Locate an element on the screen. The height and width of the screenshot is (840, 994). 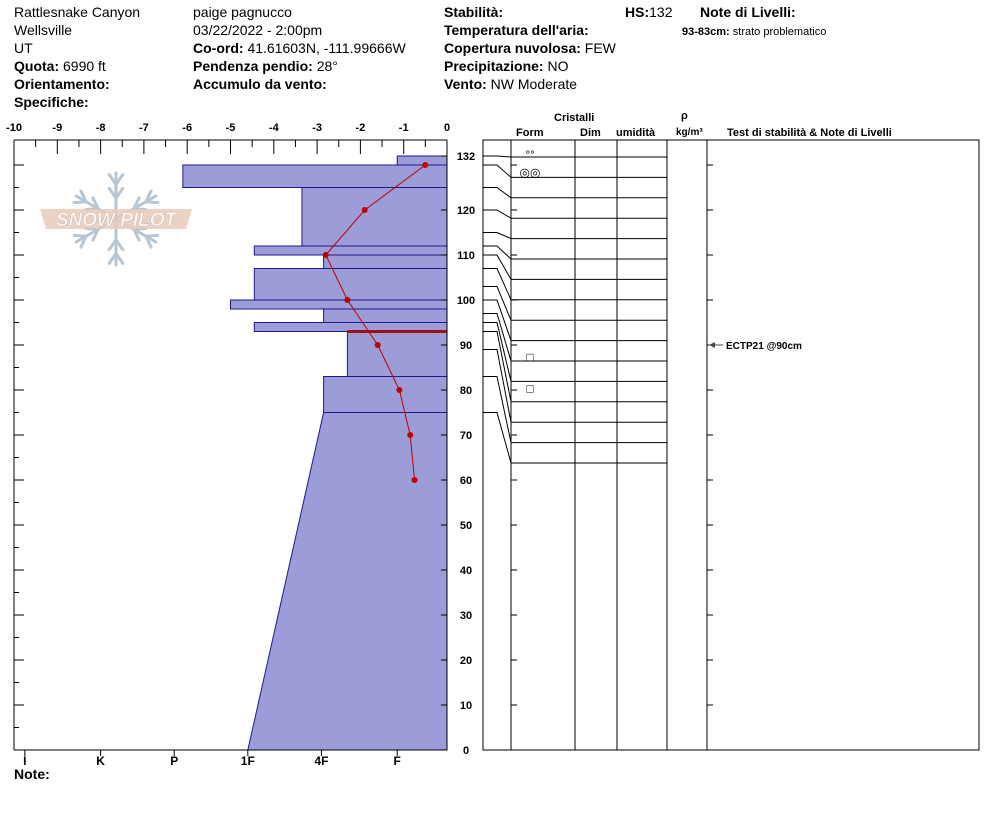
temperature-tick-label: -7 is located at coordinates (144, 128).